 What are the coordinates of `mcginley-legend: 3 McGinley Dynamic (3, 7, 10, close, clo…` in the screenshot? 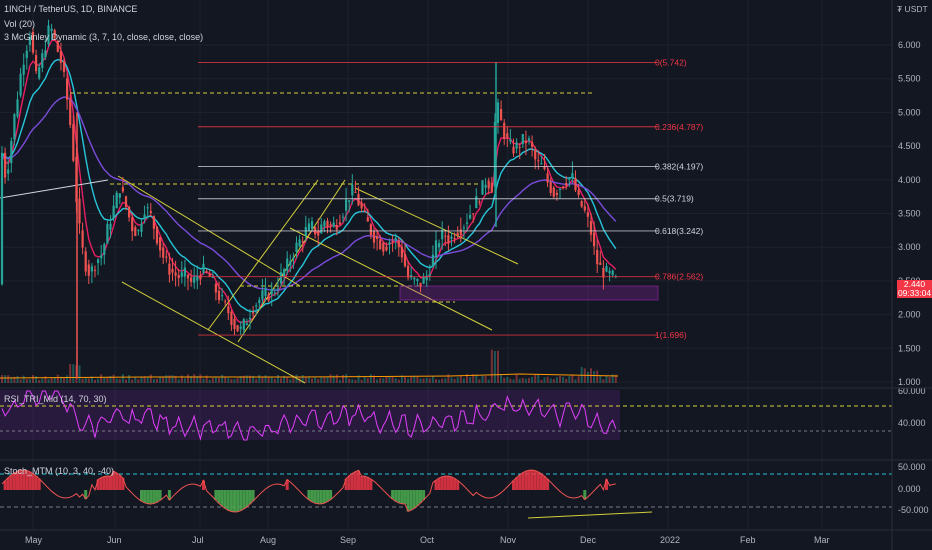 It's located at (104, 37).